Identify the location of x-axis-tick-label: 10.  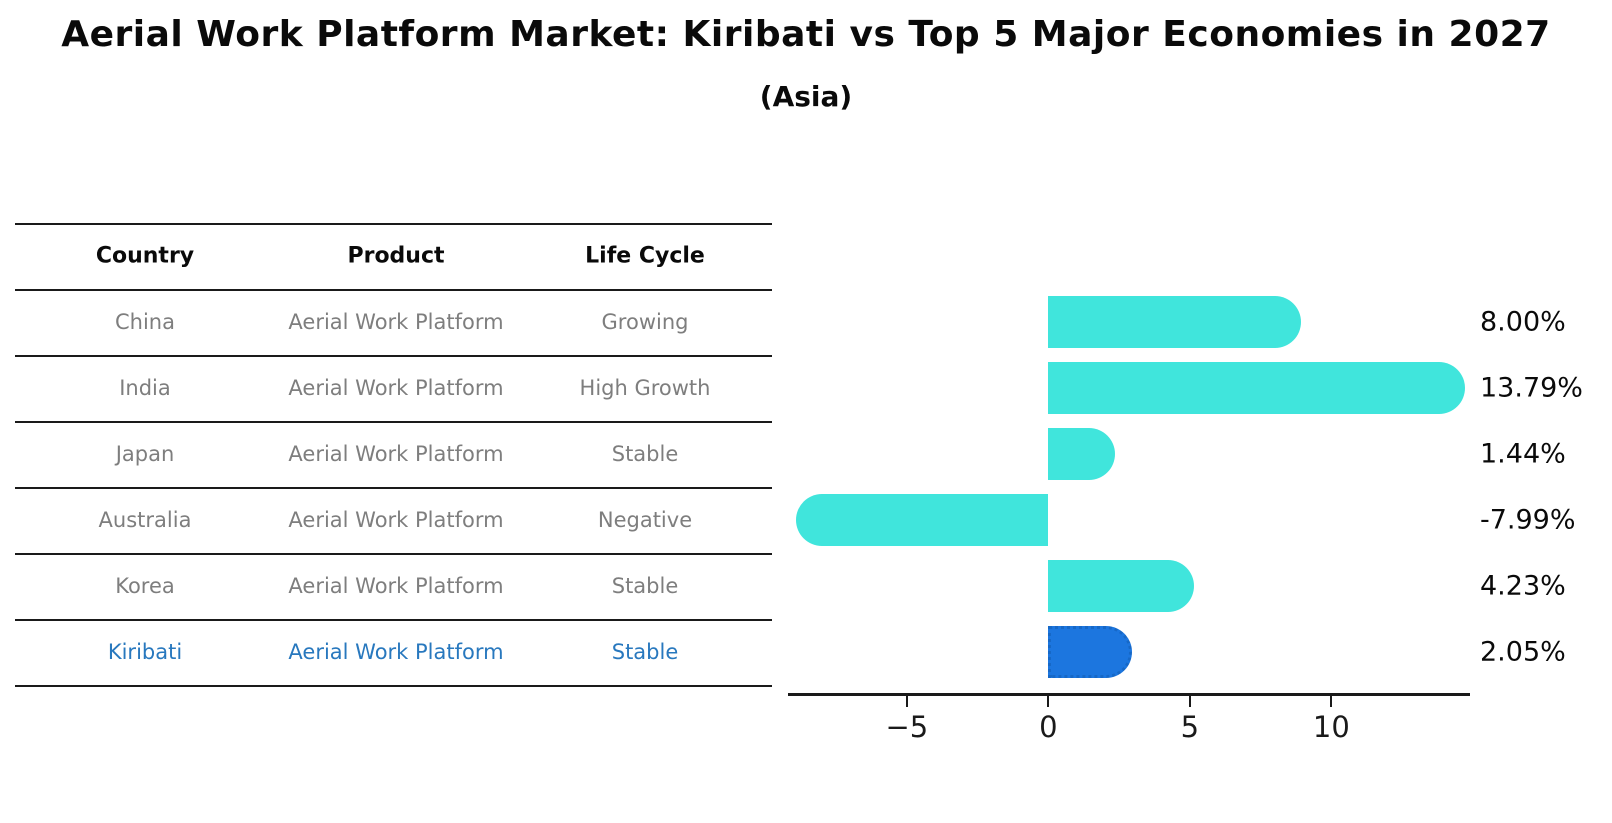
(1331, 727).